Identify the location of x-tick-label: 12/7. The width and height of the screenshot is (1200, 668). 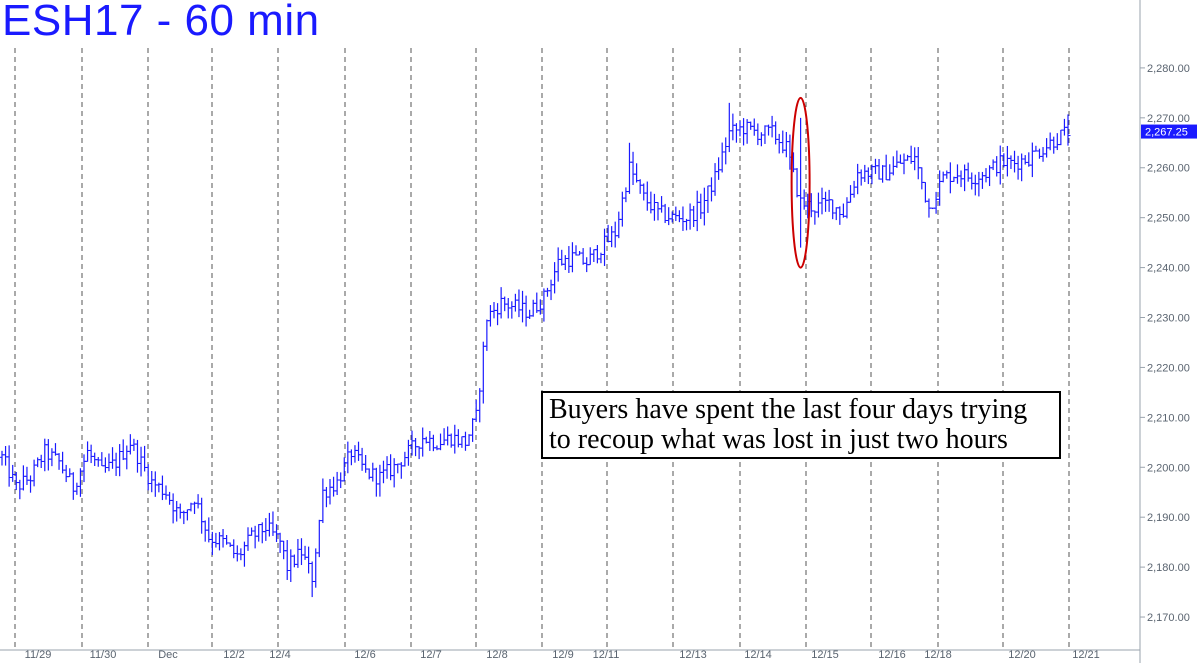
(430, 655).